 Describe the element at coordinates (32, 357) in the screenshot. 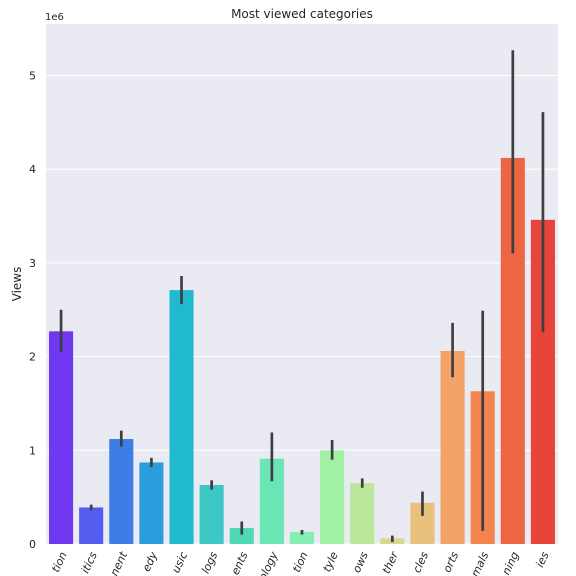

I see `y-tick-label: 2` at that location.